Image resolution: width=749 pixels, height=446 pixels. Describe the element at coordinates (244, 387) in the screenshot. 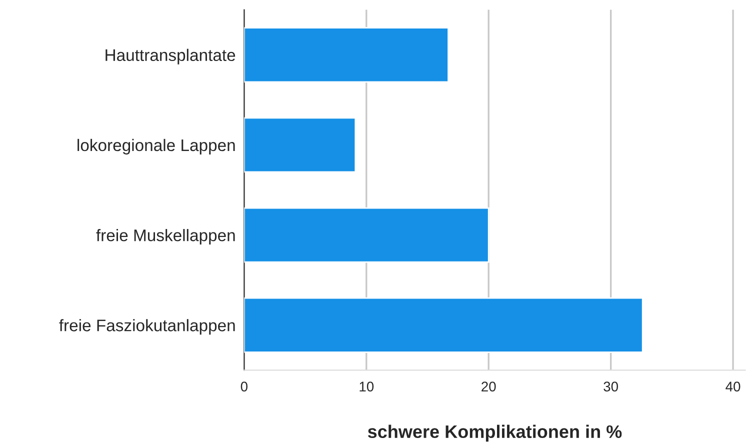

I see `x-tick-label: 0` at that location.